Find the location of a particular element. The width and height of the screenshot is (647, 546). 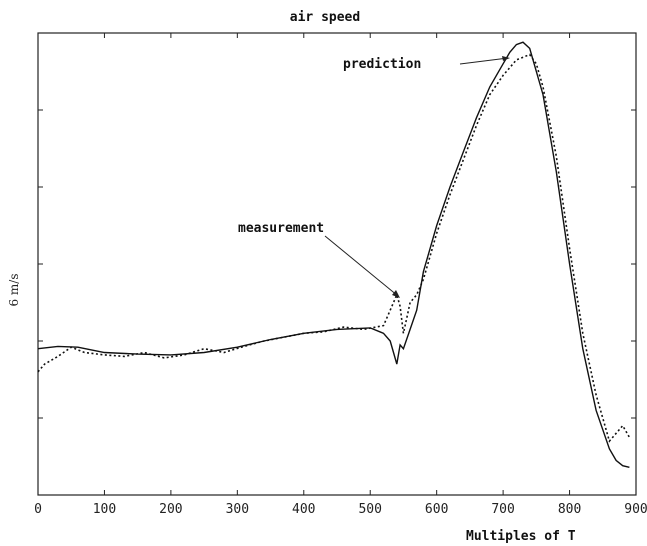

x-axis-label: Multiples of T is located at coordinates (521, 536).